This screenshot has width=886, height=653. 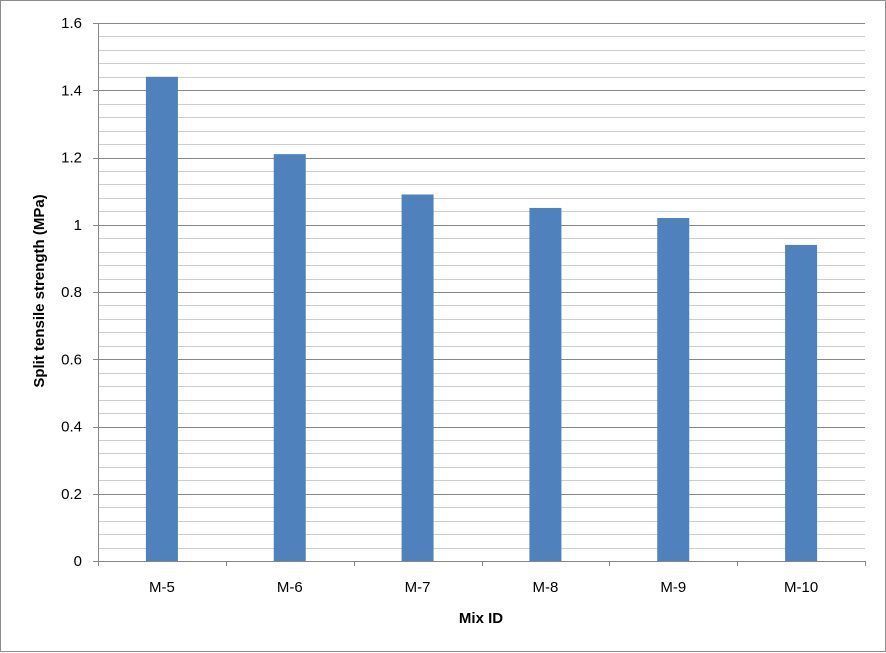 I want to click on x-tick-label: M-5, so click(x=162, y=587).